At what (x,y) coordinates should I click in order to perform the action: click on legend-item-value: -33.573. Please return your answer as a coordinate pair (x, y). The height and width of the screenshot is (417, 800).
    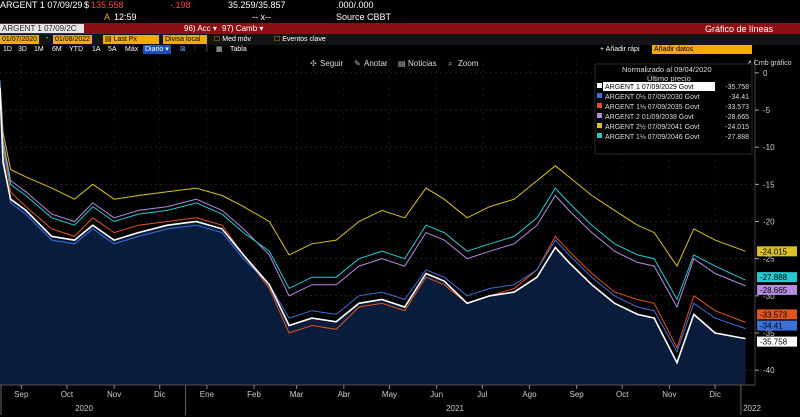
    Looking at the image, I should click on (737, 107).